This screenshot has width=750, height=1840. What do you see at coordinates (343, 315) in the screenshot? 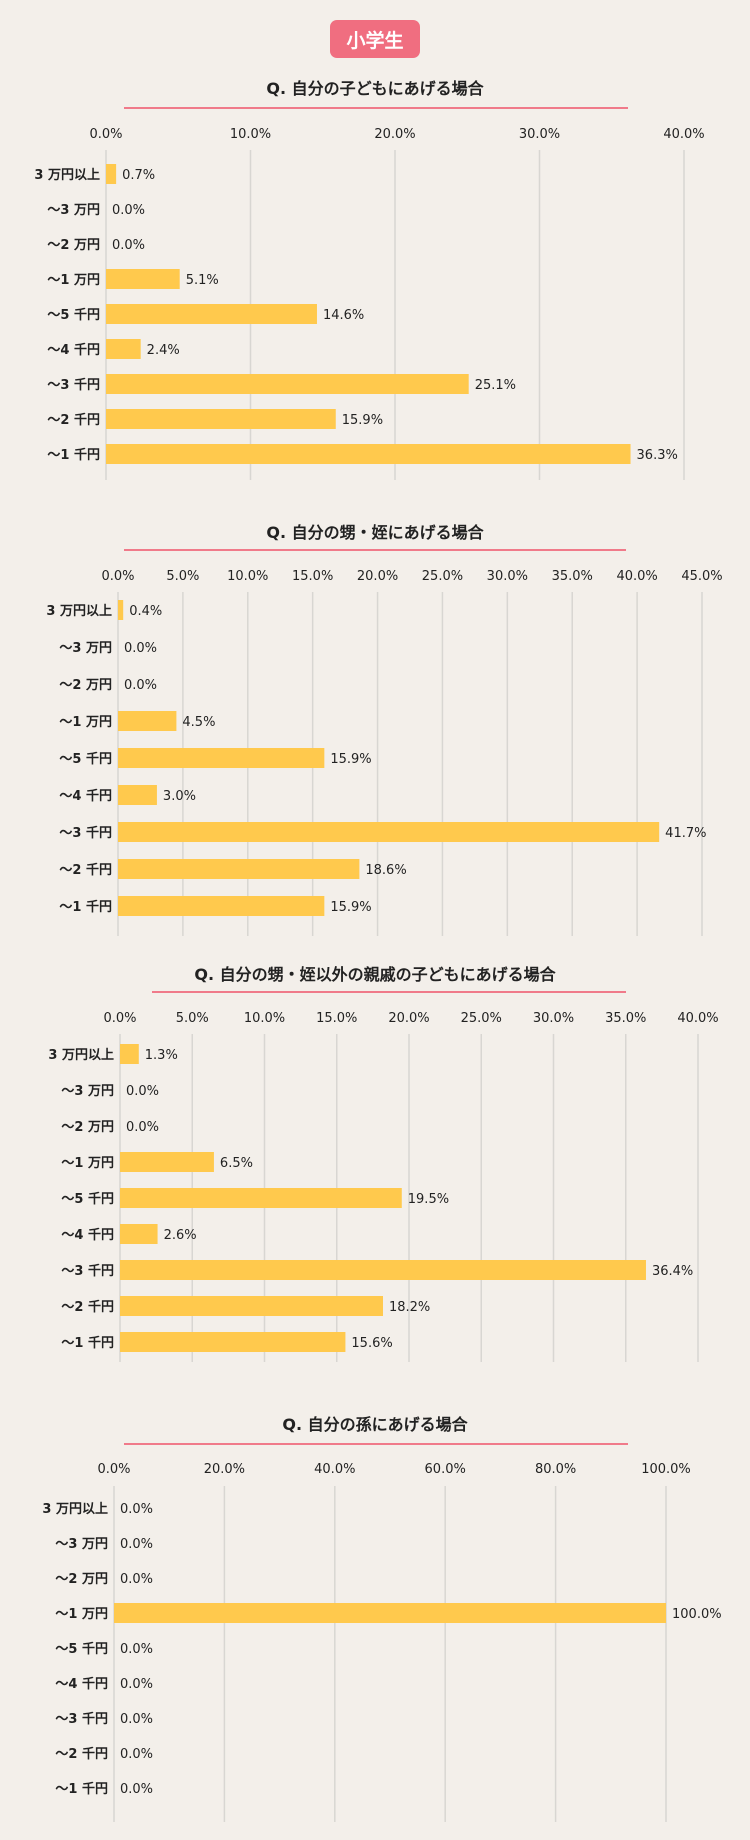
I see `value-label: 14.6%` at bounding box center [343, 315].